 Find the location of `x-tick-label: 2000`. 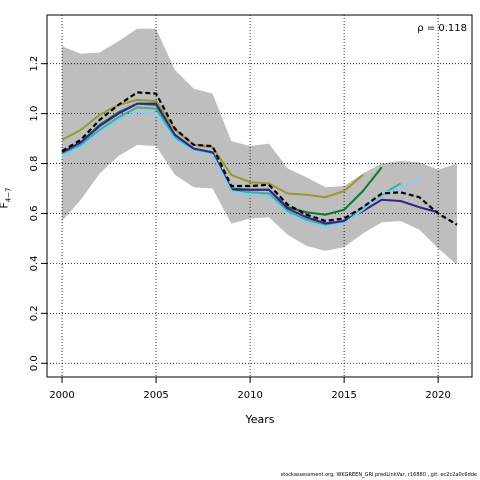

x-tick-label: 2000 is located at coordinates (61, 395).